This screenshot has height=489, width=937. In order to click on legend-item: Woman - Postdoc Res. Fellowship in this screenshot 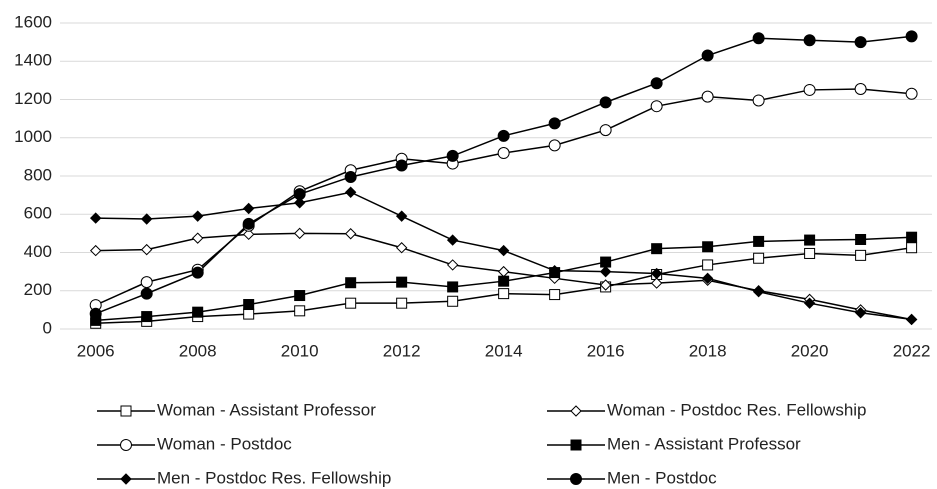, I will do `click(707, 409)`.